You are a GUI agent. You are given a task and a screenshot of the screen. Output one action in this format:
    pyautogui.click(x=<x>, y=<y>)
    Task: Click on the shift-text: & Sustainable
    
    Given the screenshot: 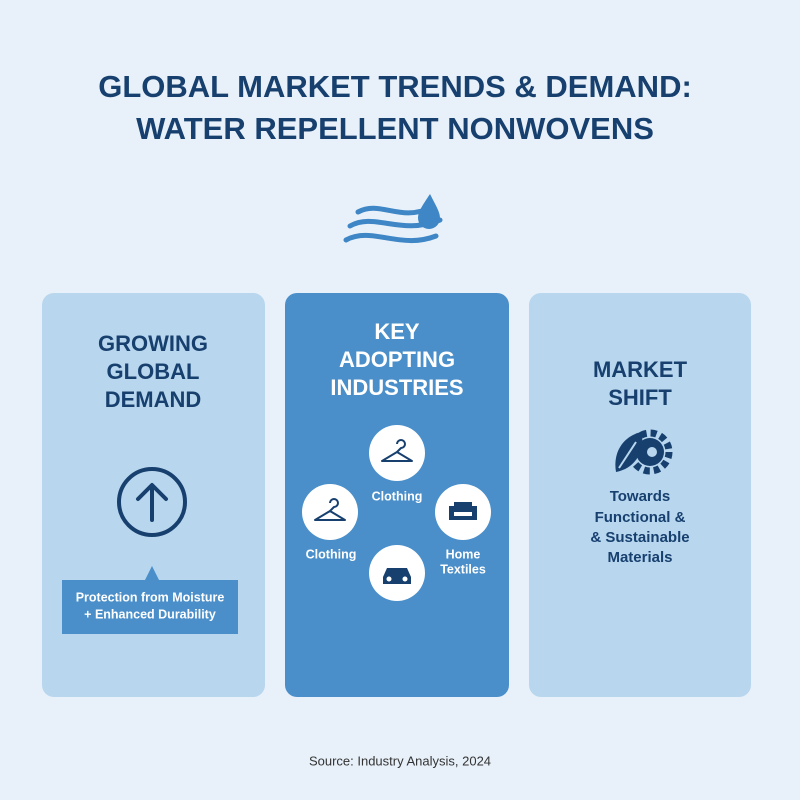 What is the action you would take?
    pyautogui.click(x=639, y=537)
    